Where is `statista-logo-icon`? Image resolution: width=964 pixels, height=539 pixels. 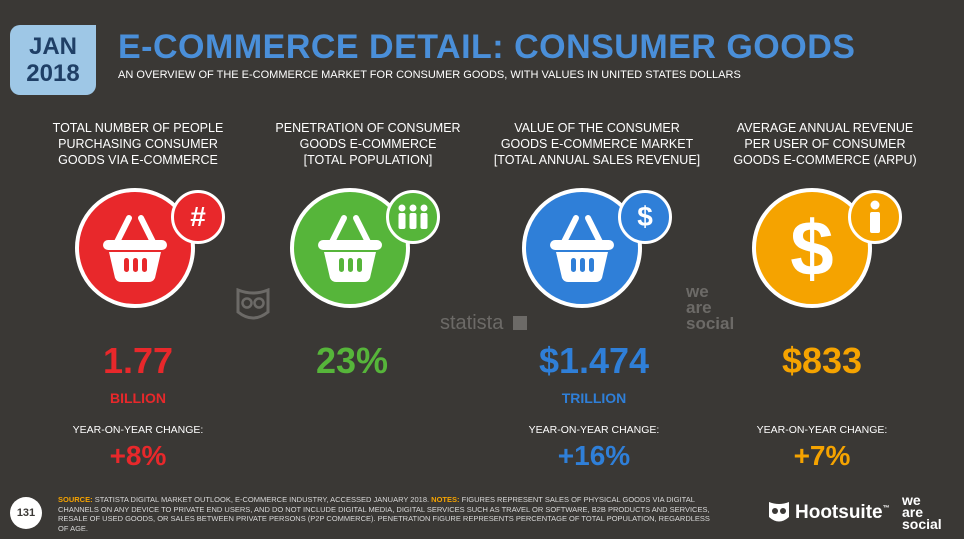 statista-logo-icon is located at coordinates (519, 323).